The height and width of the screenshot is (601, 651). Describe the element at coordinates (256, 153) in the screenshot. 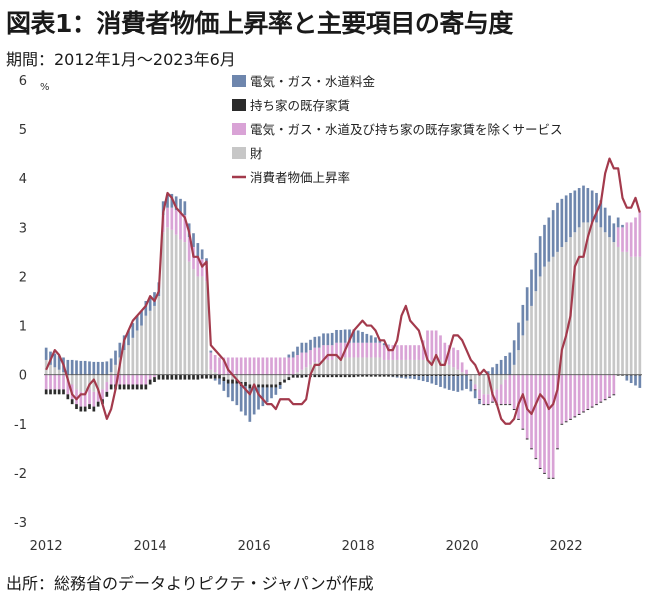

I see `legend-label-goods: 財` at that location.